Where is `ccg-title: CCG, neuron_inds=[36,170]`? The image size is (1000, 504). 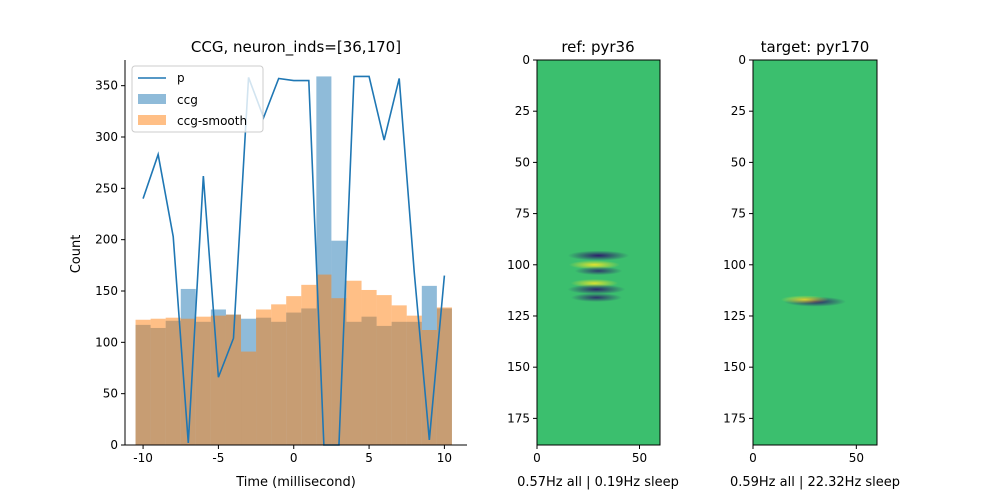
ccg-title: CCG, neuron_inds=[36,170] is located at coordinates (296, 47).